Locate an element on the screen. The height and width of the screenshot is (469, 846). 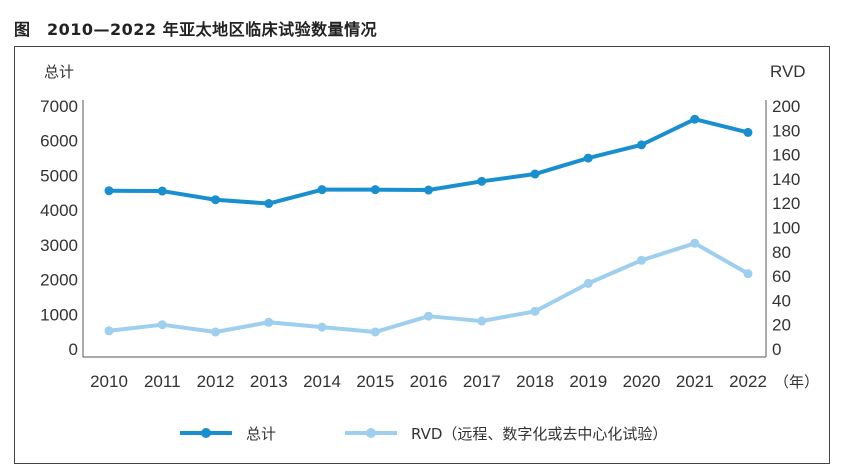
left-tick-label: 4000 is located at coordinates (59, 210).